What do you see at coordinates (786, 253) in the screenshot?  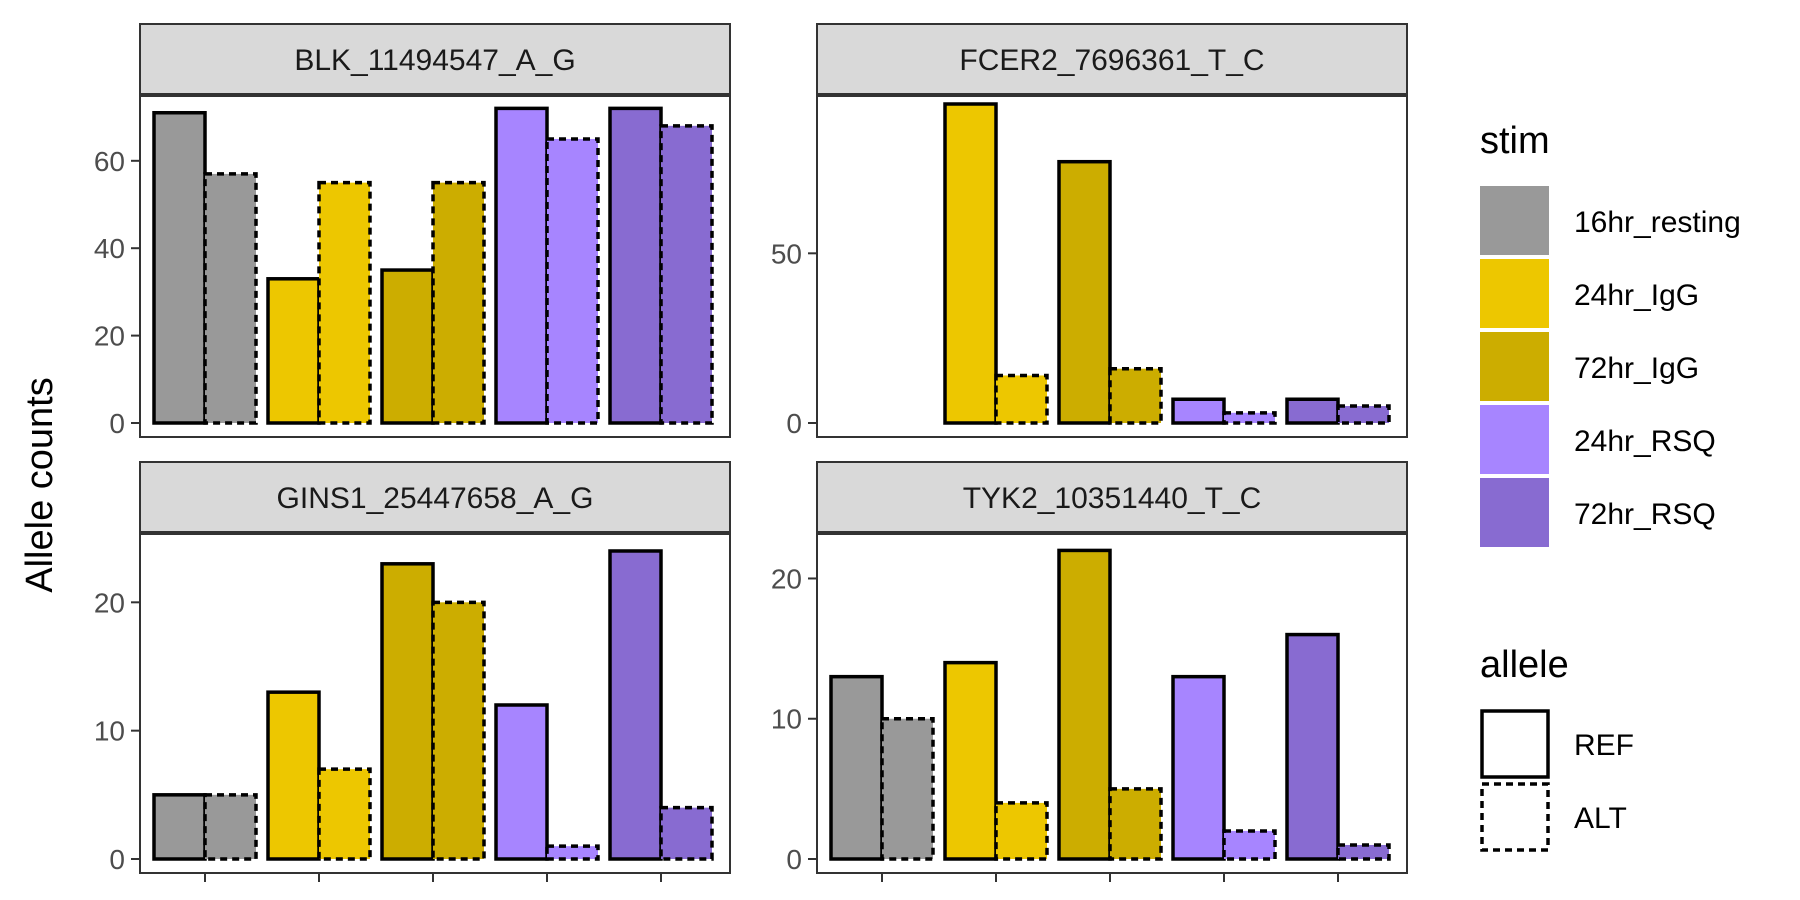 I see `y-tick-label: 50` at bounding box center [786, 253].